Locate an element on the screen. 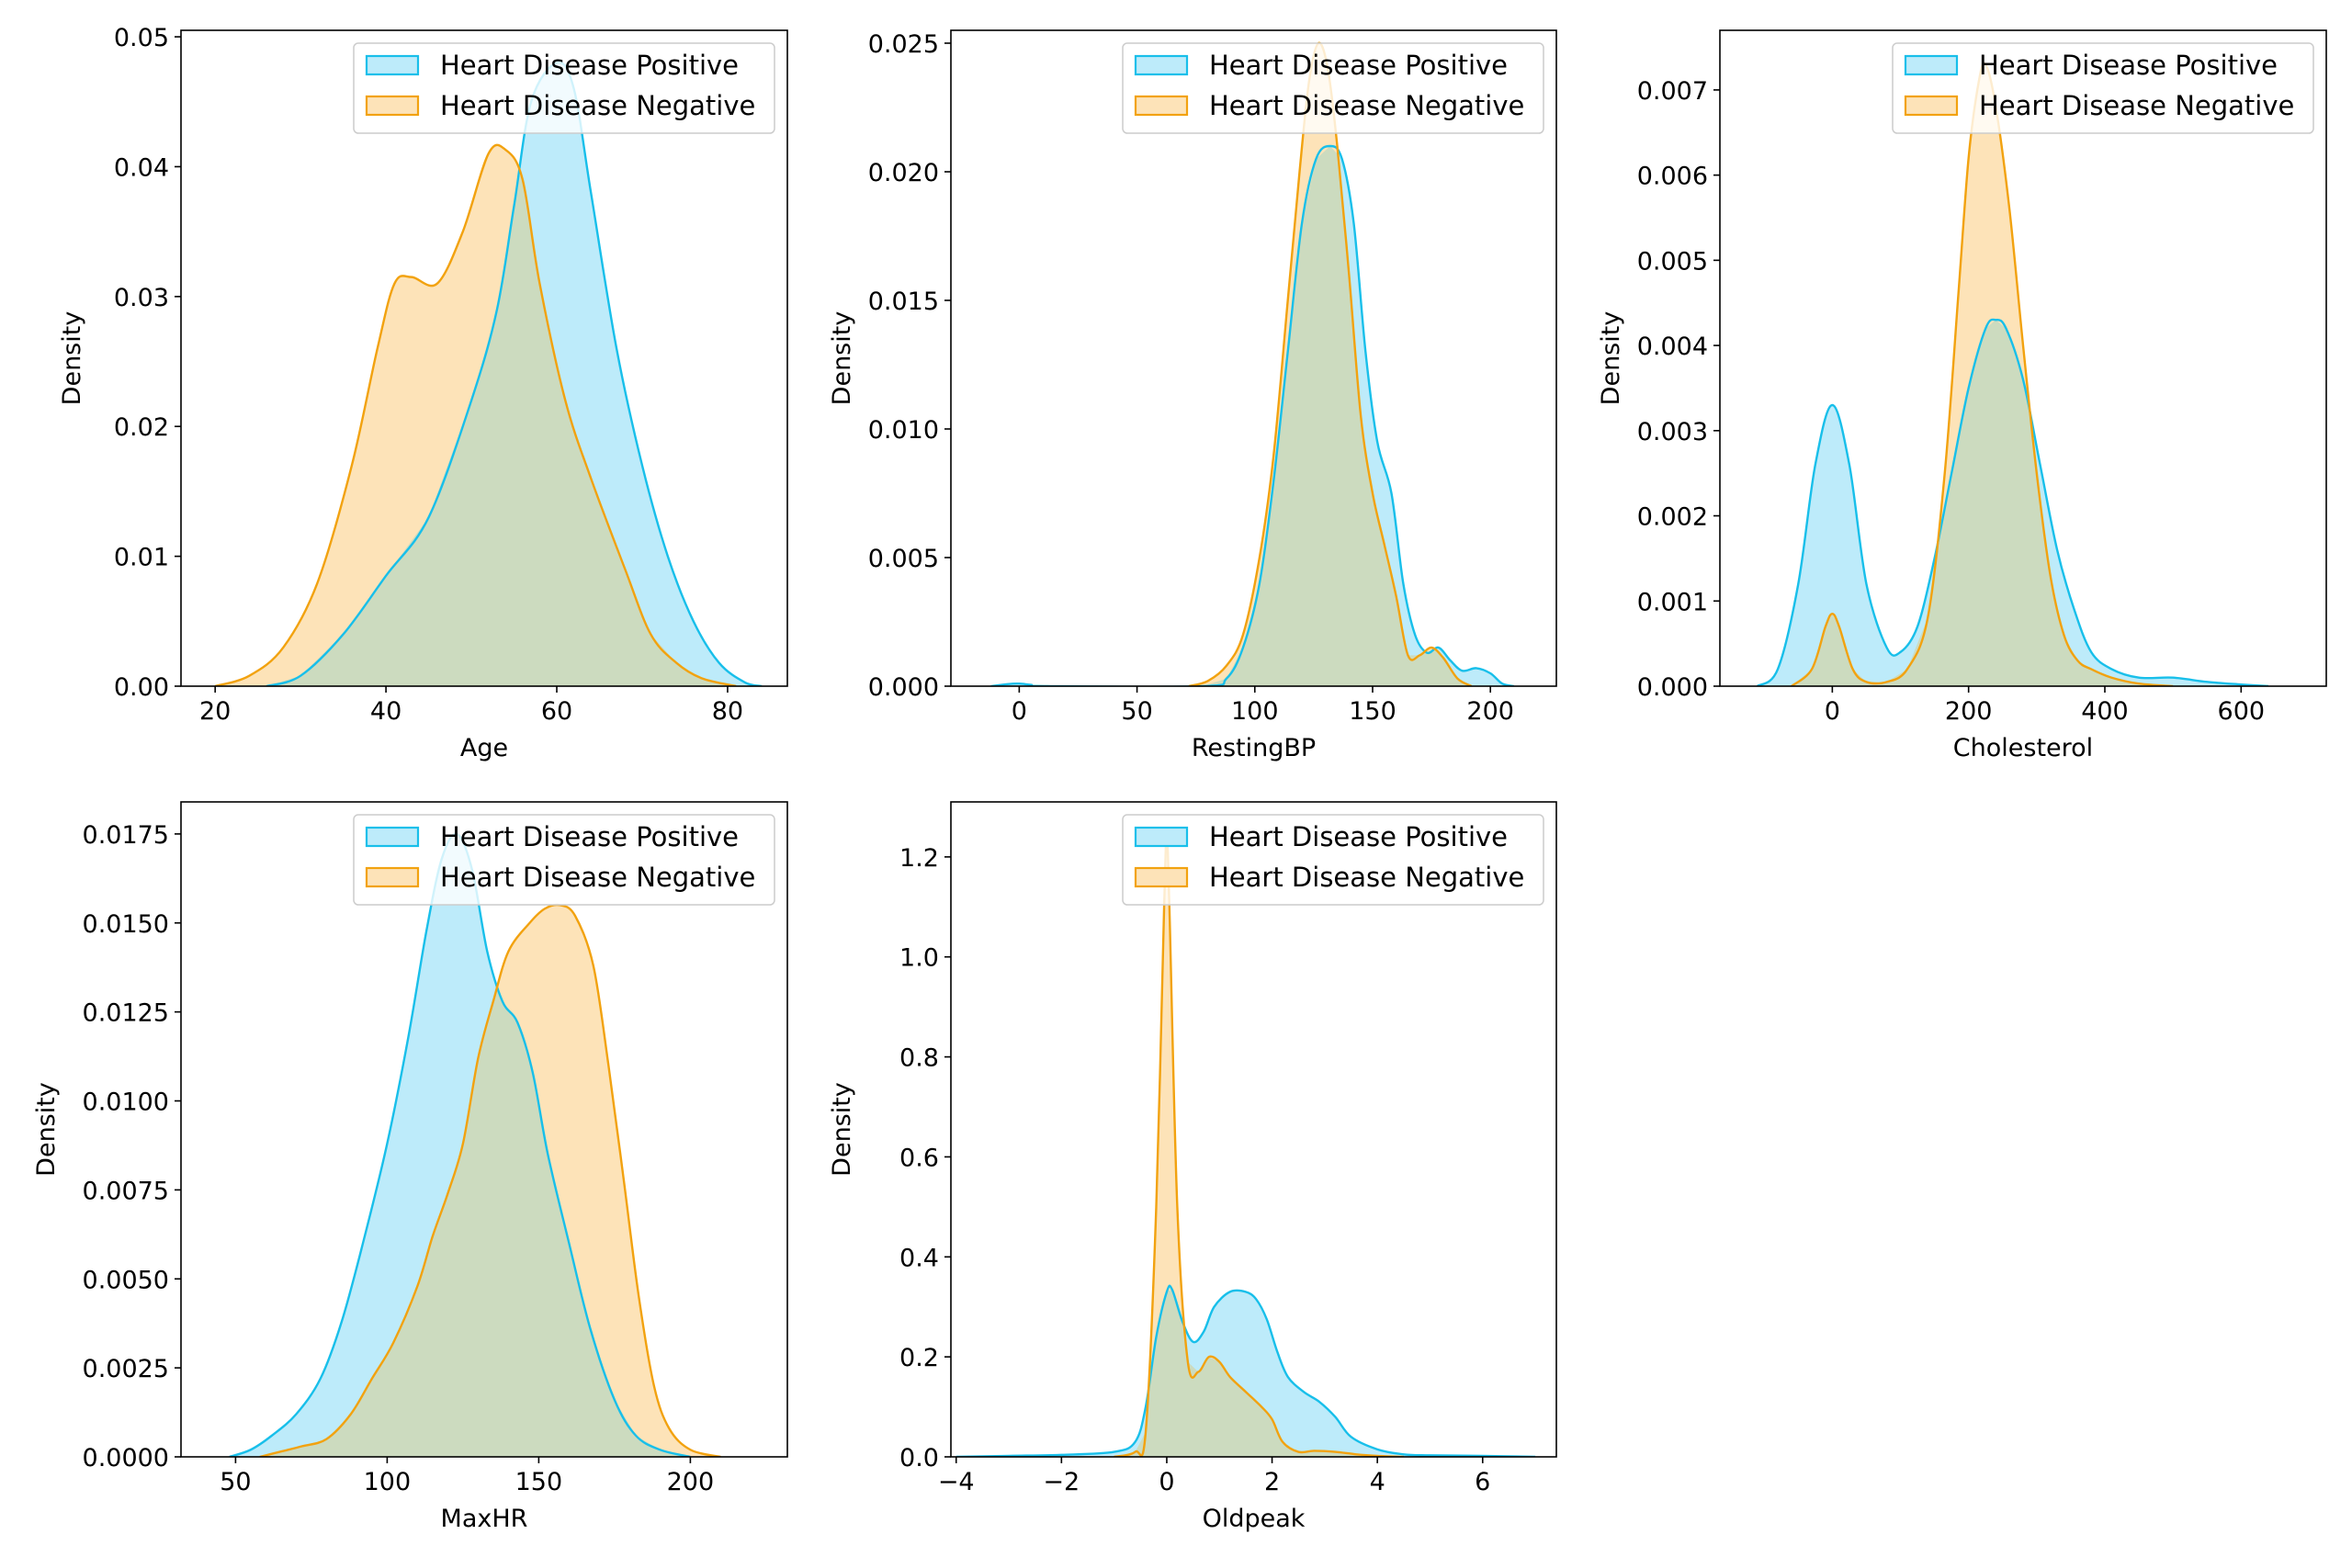 Image resolution: width=2352 pixels, height=1568 pixels. x-tick-label: 200 is located at coordinates (1969, 712).